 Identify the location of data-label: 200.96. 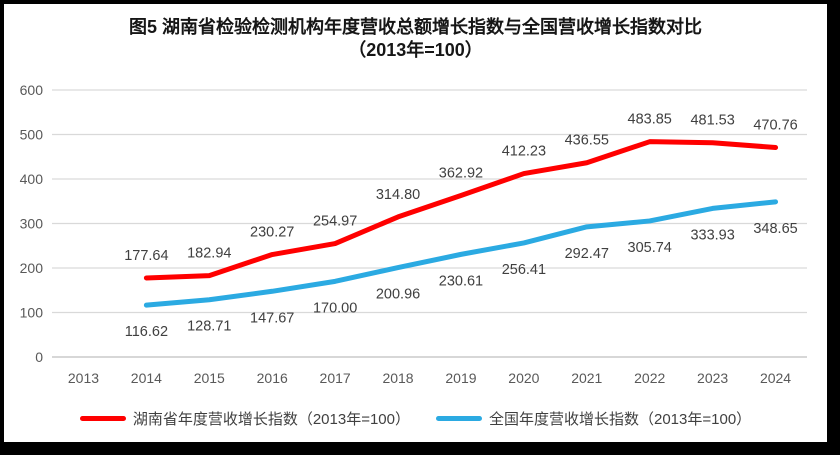
(398, 295).